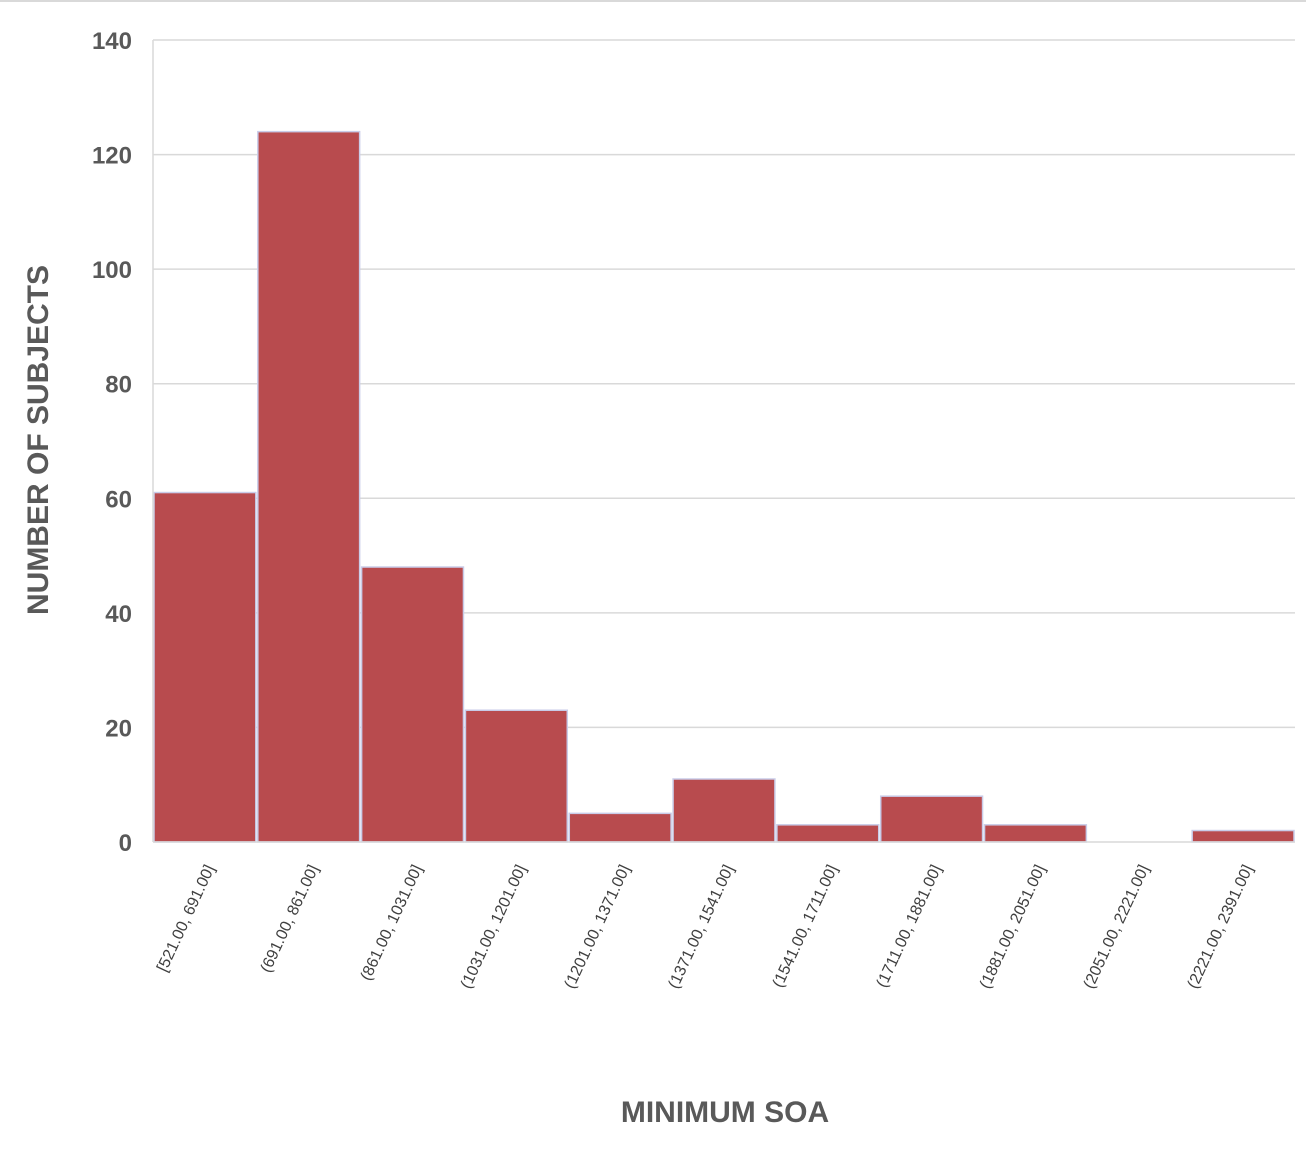  What do you see at coordinates (290, 919) in the screenshot?
I see `x-tick-label-1: (691.00, 861.00]` at bounding box center [290, 919].